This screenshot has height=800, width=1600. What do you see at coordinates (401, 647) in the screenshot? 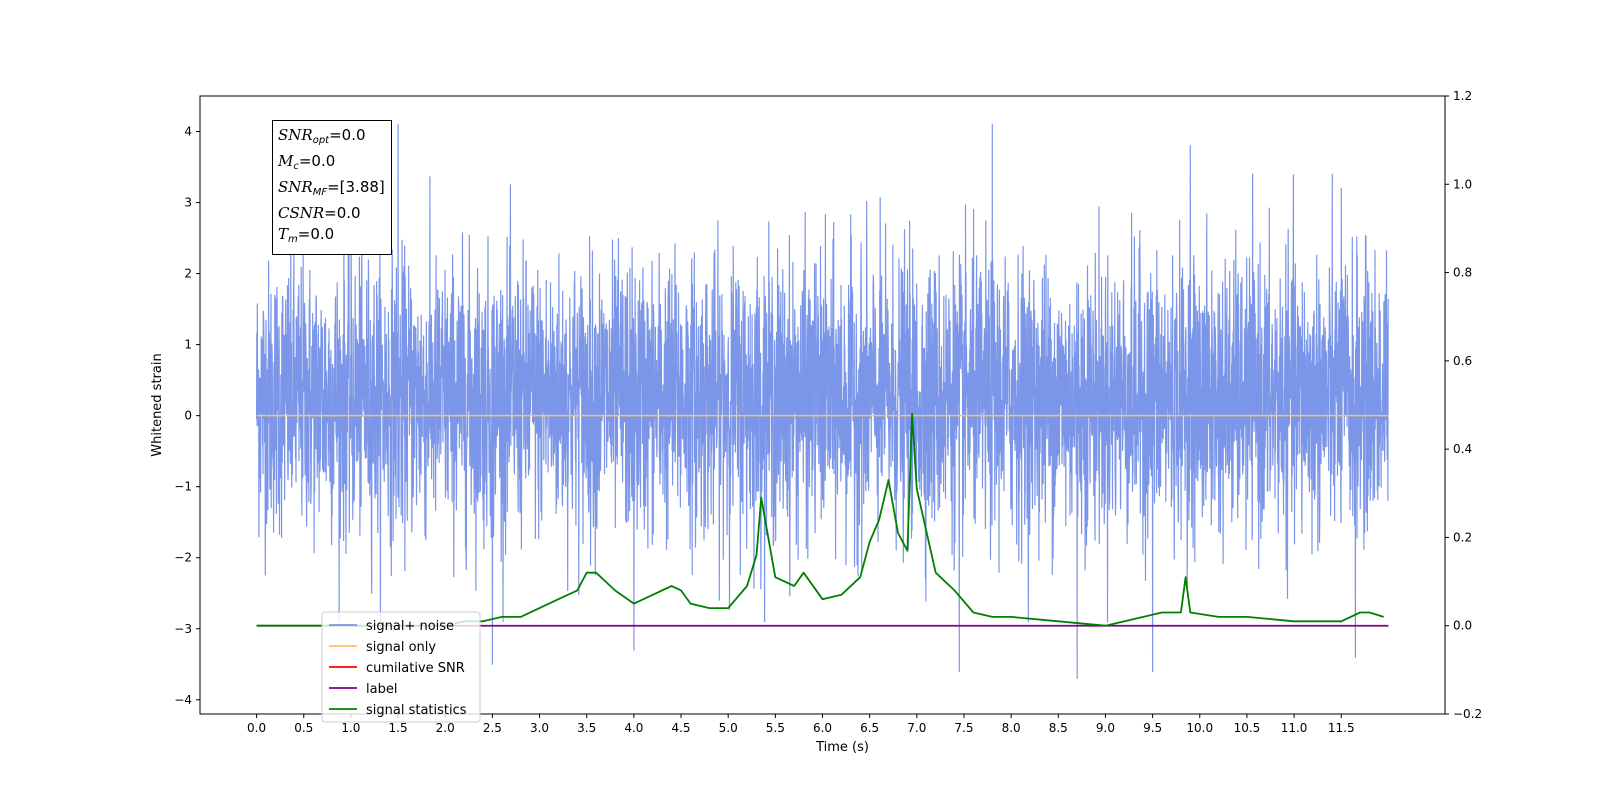
I see `legend-entry: signal only` at bounding box center [401, 647].